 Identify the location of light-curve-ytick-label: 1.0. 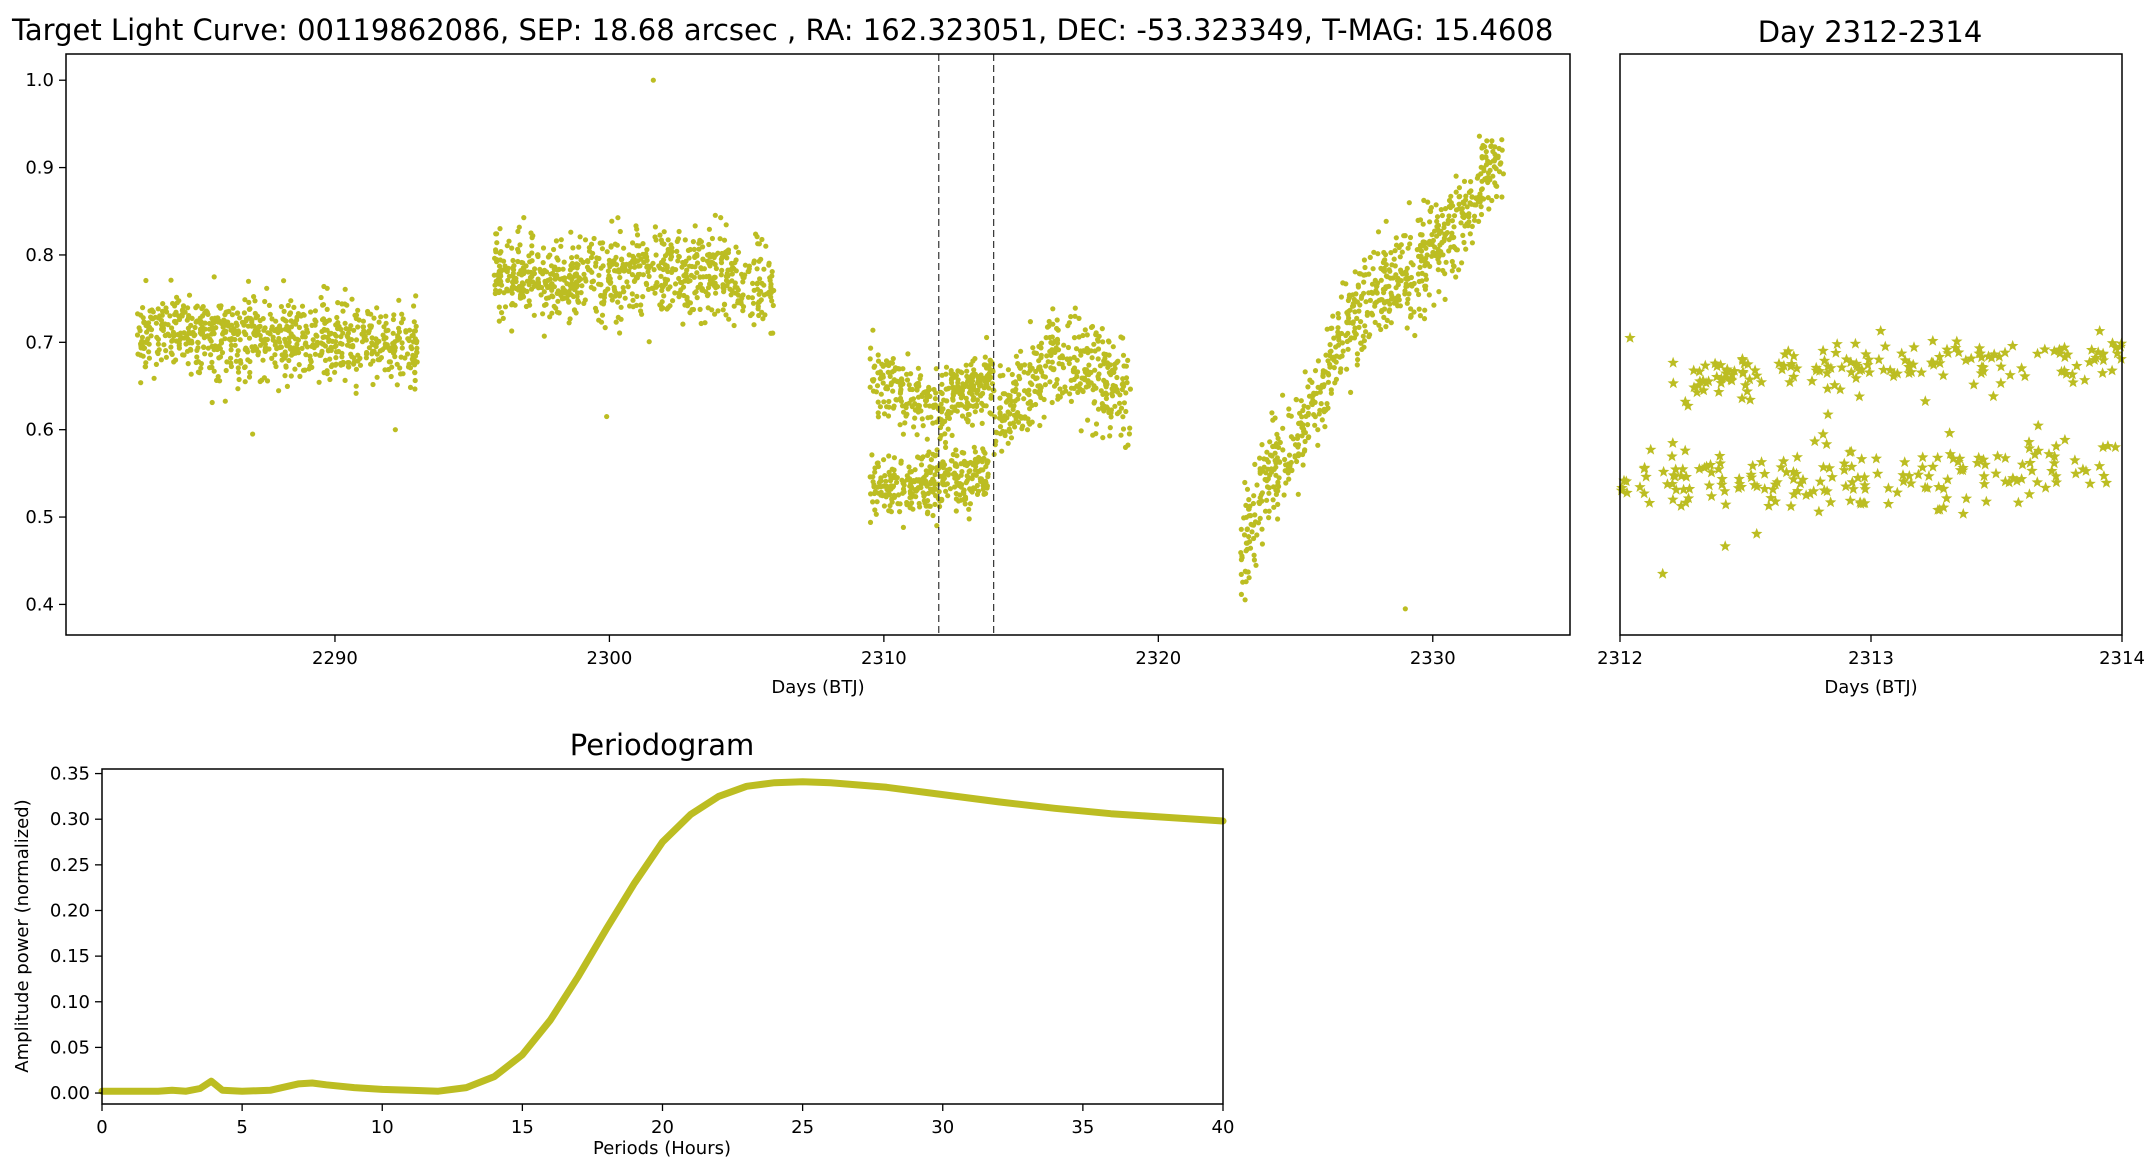
(39, 80).